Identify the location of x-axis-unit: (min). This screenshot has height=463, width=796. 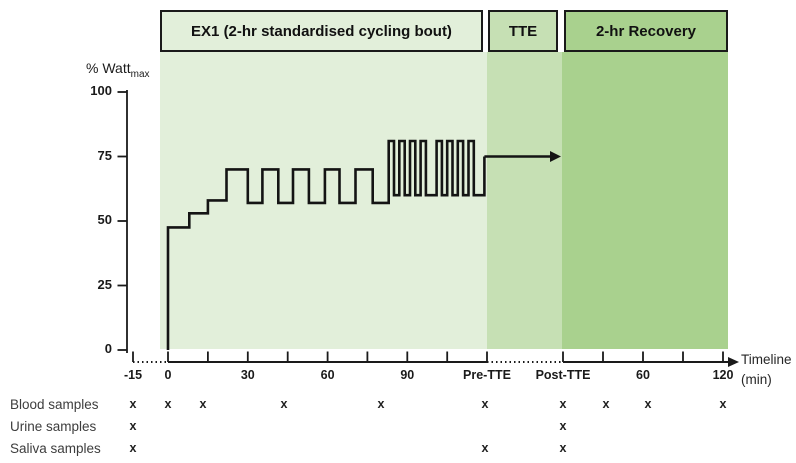
(756, 379).